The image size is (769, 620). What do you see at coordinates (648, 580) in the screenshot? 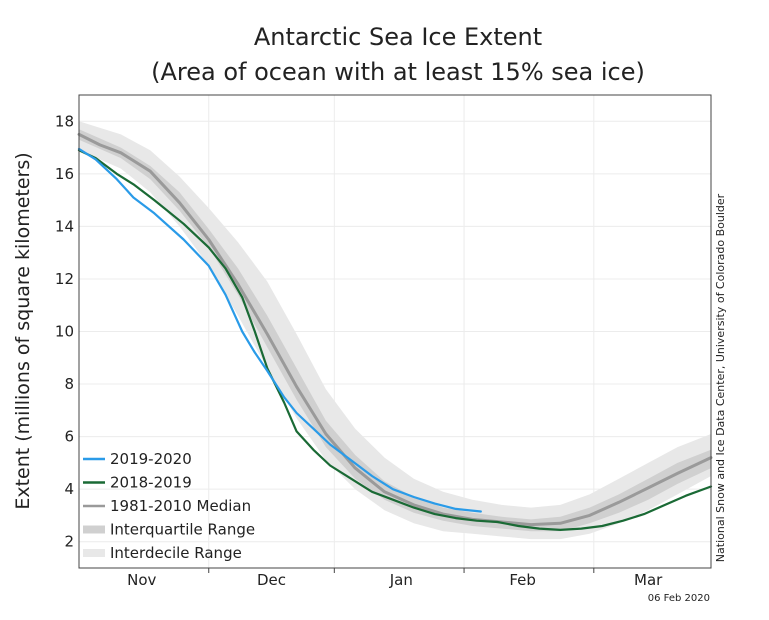
I see `x-tick-label-4: Mar` at bounding box center [648, 580].